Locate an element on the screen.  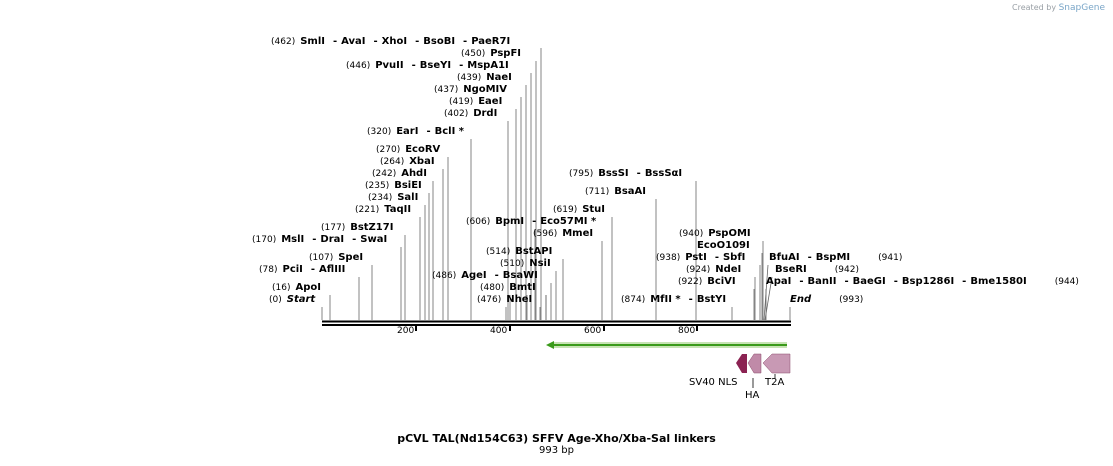
site-label: (462) SmlI - AvaI - XhoI - BsoBI - PaeR7I is located at coordinates (390, 42).